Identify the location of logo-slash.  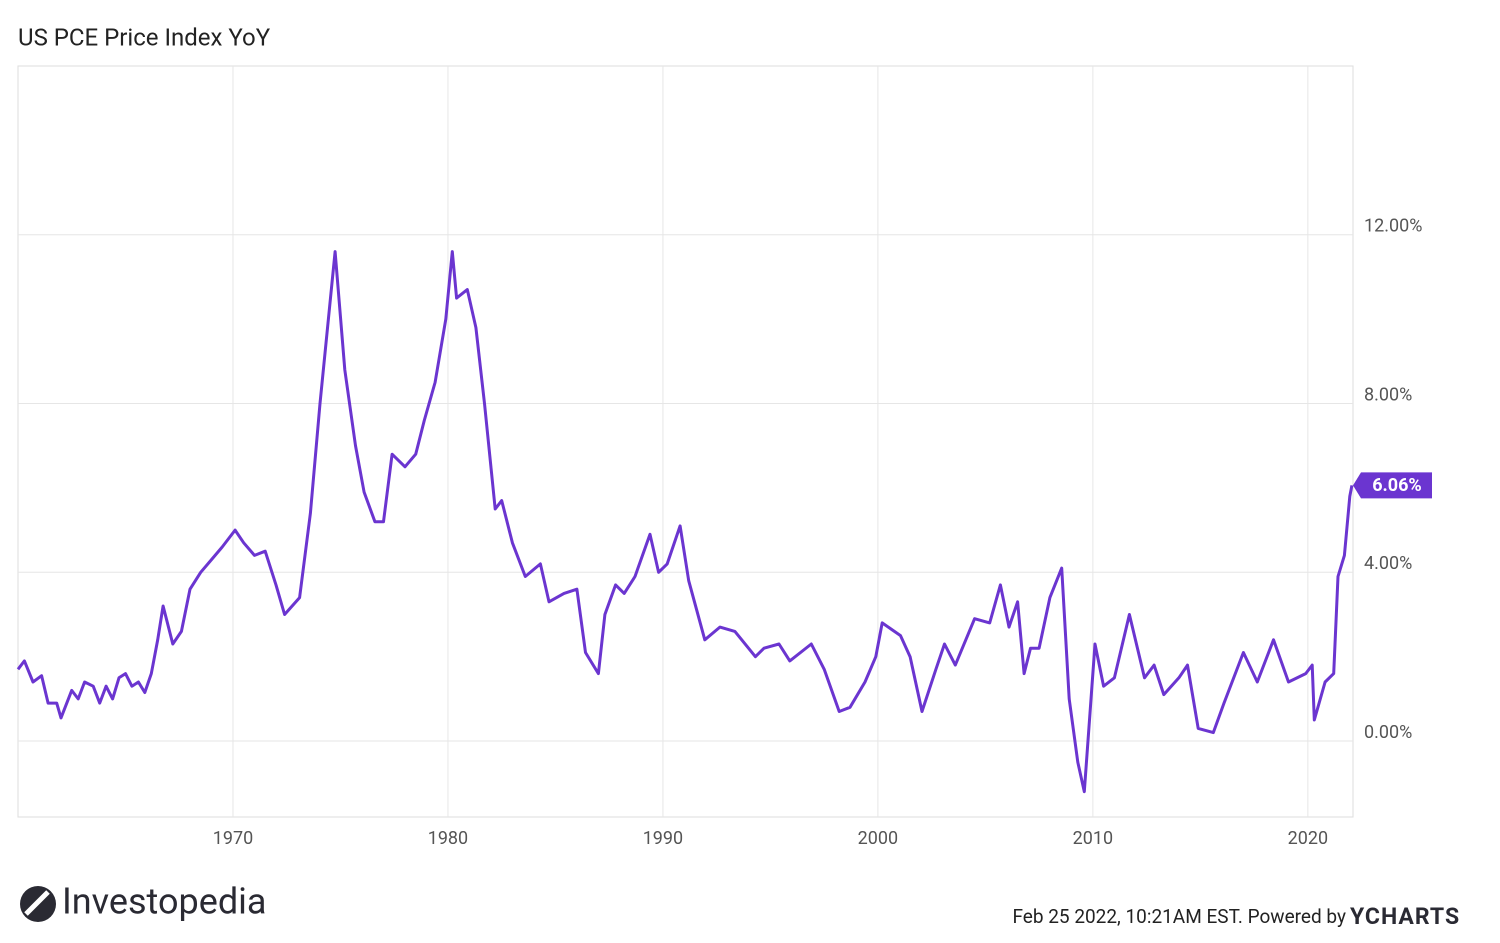
(37, 903).